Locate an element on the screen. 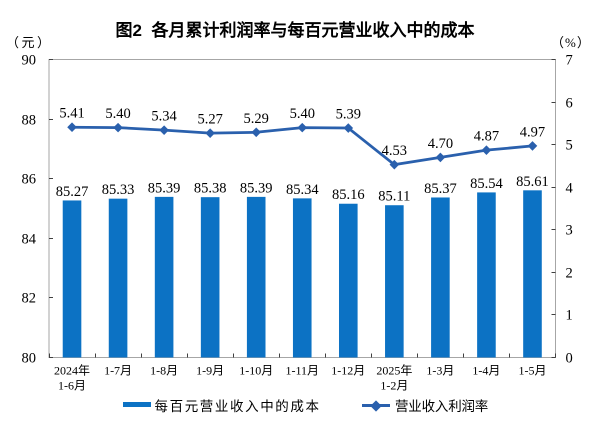 This screenshot has width=600, height=430. x-category-label-line2: 1-6月 is located at coordinates (72, 386).